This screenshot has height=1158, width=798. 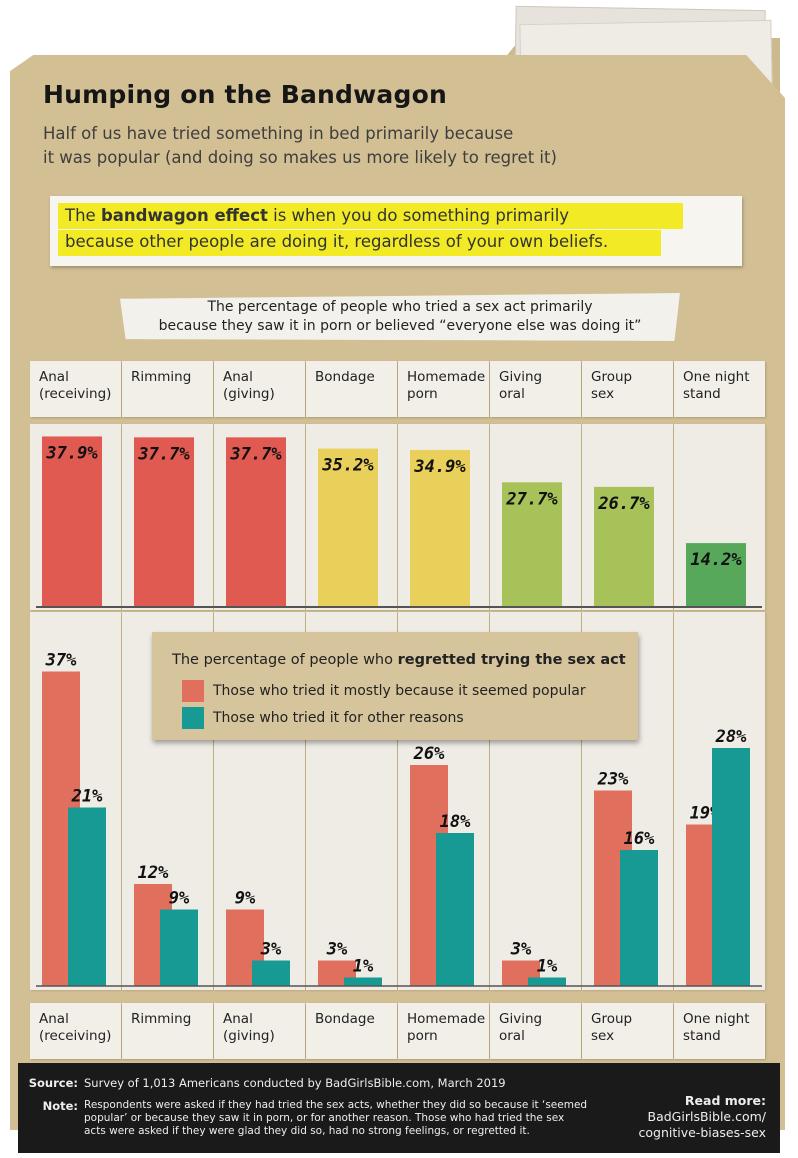 I want to click on top-bar-label-rimming: 37.7%, so click(x=163, y=454).